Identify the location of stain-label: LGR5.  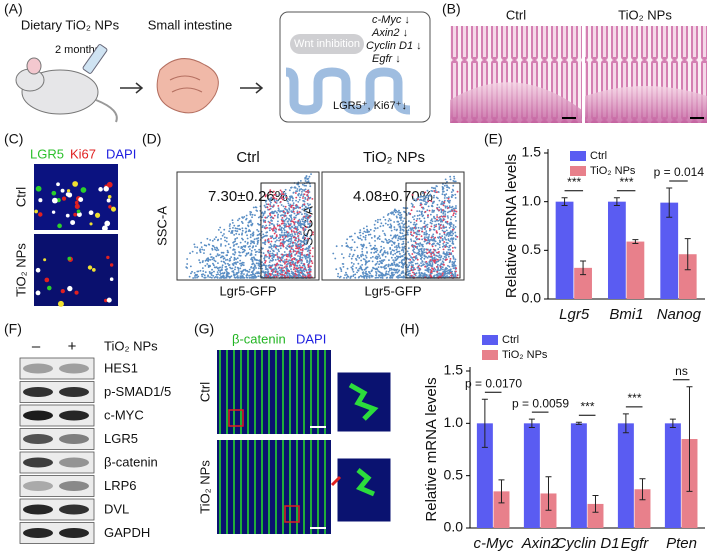
(47, 153).